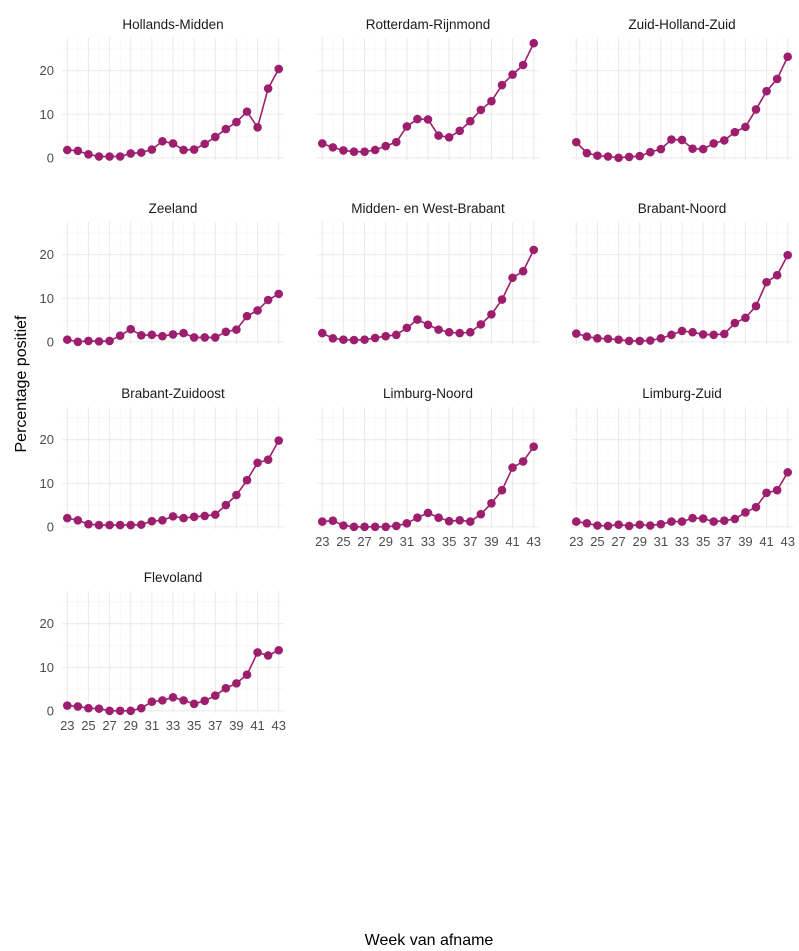 Image resolution: width=799 pixels, height=951 pixels. I want to click on y-axis-title: Percentage positief, so click(21, 384).